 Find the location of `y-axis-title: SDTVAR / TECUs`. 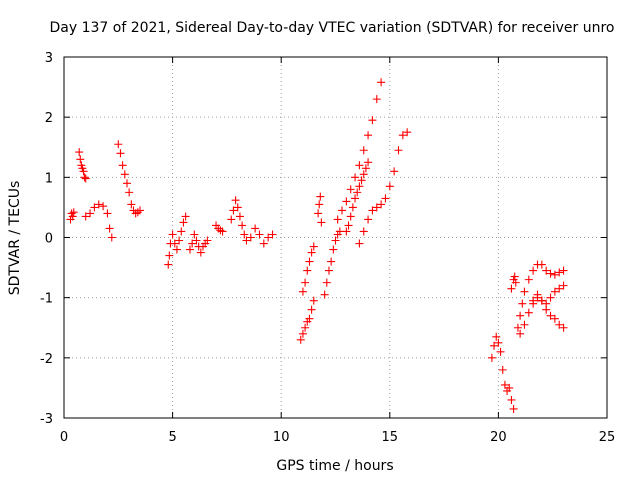

y-axis-title: SDTVAR / TECUs is located at coordinates (15, 238).